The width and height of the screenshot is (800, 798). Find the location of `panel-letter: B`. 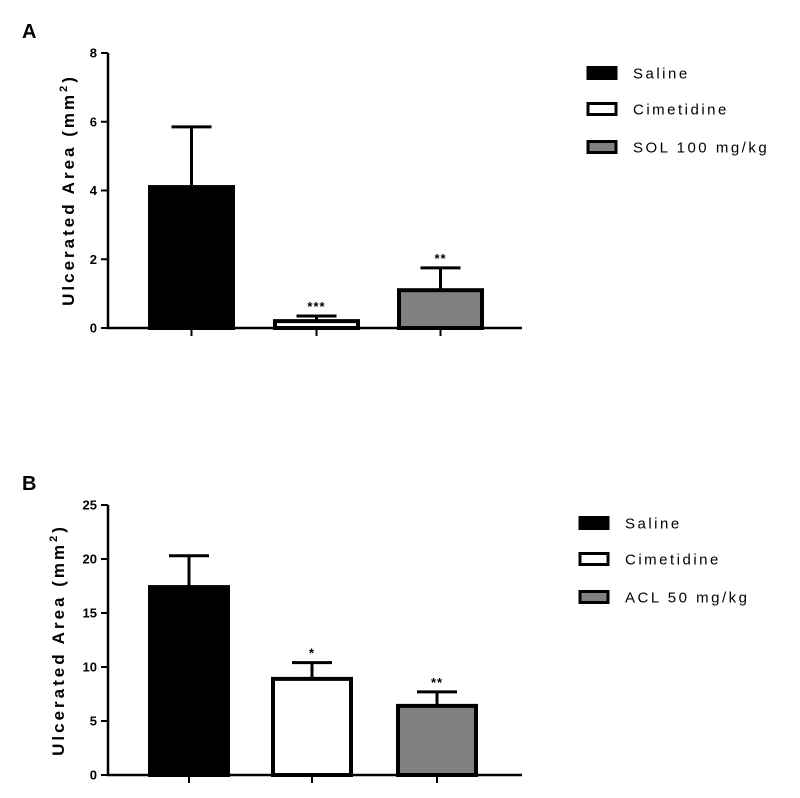

panel-letter: B is located at coordinates (29, 484).